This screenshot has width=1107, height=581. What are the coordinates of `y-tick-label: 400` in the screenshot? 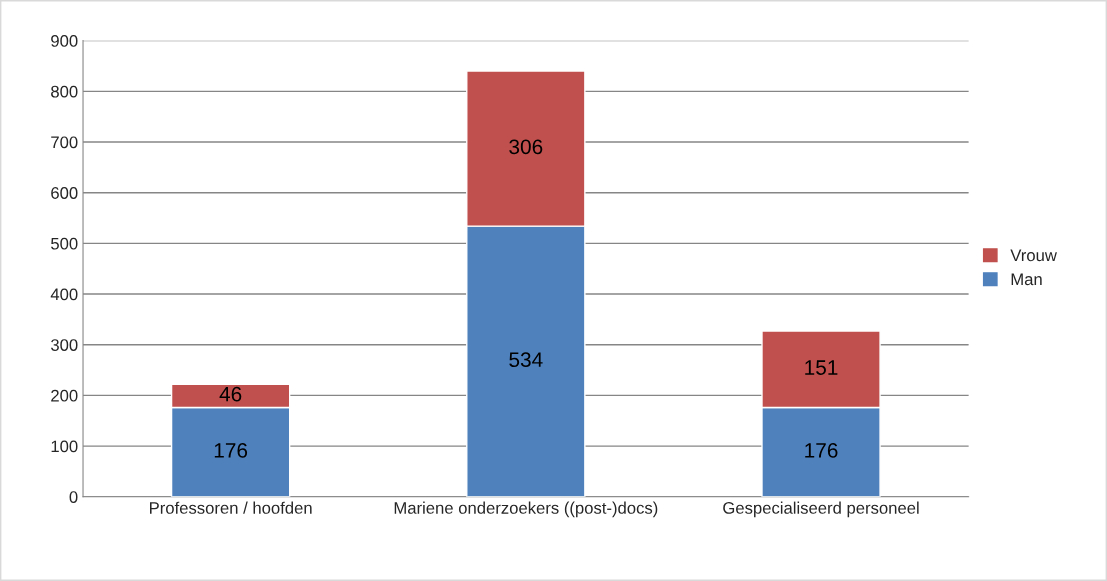 It's located at (64, 294).